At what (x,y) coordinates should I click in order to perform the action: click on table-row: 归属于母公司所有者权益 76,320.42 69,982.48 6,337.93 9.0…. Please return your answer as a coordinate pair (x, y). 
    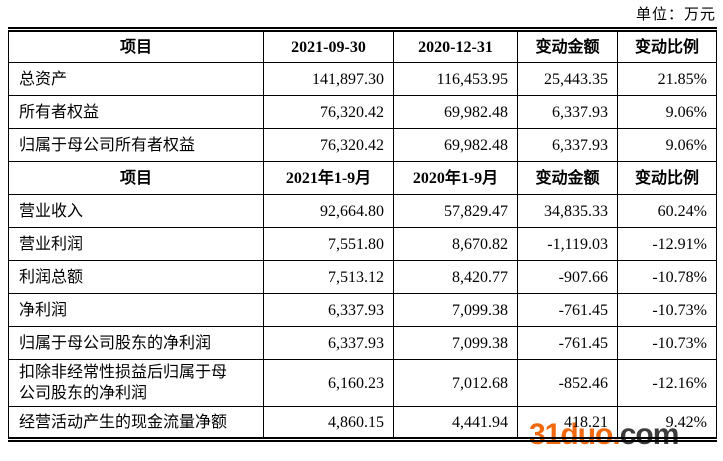
    Looking at the image, I should click on (362, 145).